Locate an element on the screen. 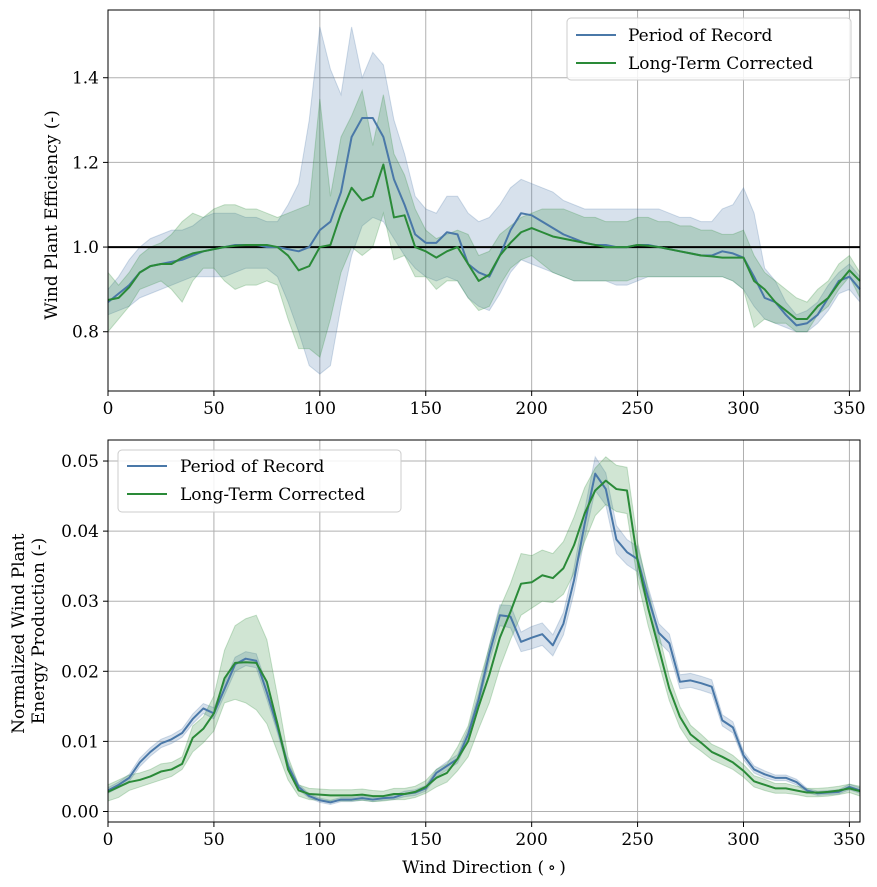 This screenshot has width=877, height=887. efficiency-y-ticks: 0.8 1.0 1.2 1.4 is located at coordinates (90, 206).